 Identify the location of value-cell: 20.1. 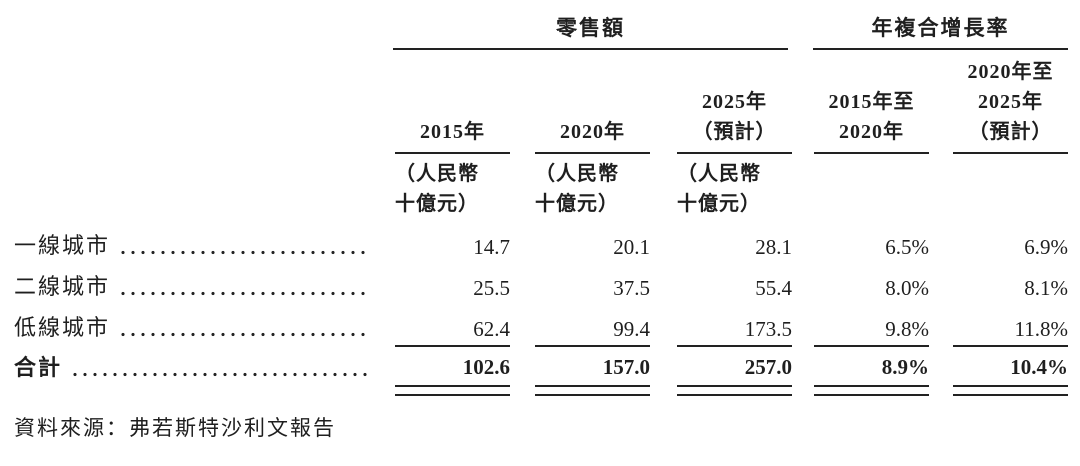
(631, 247).